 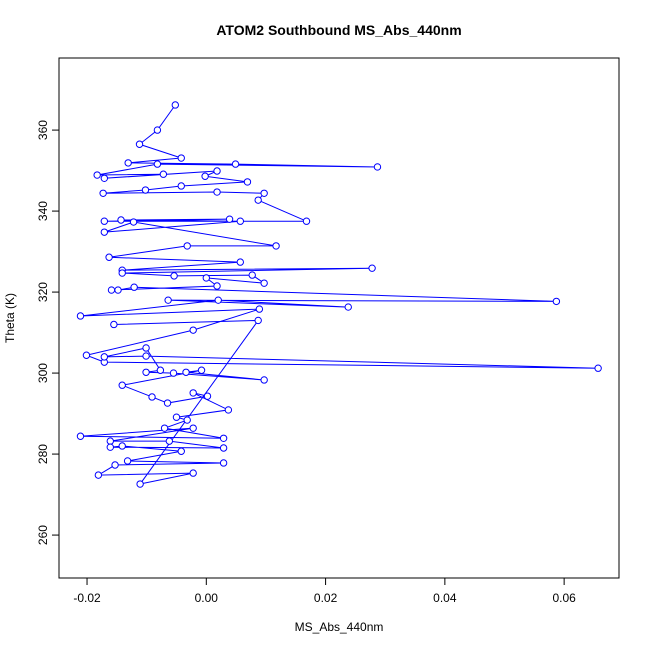 I want to click on y-tick-label: 340, so click(x=43, y=211).